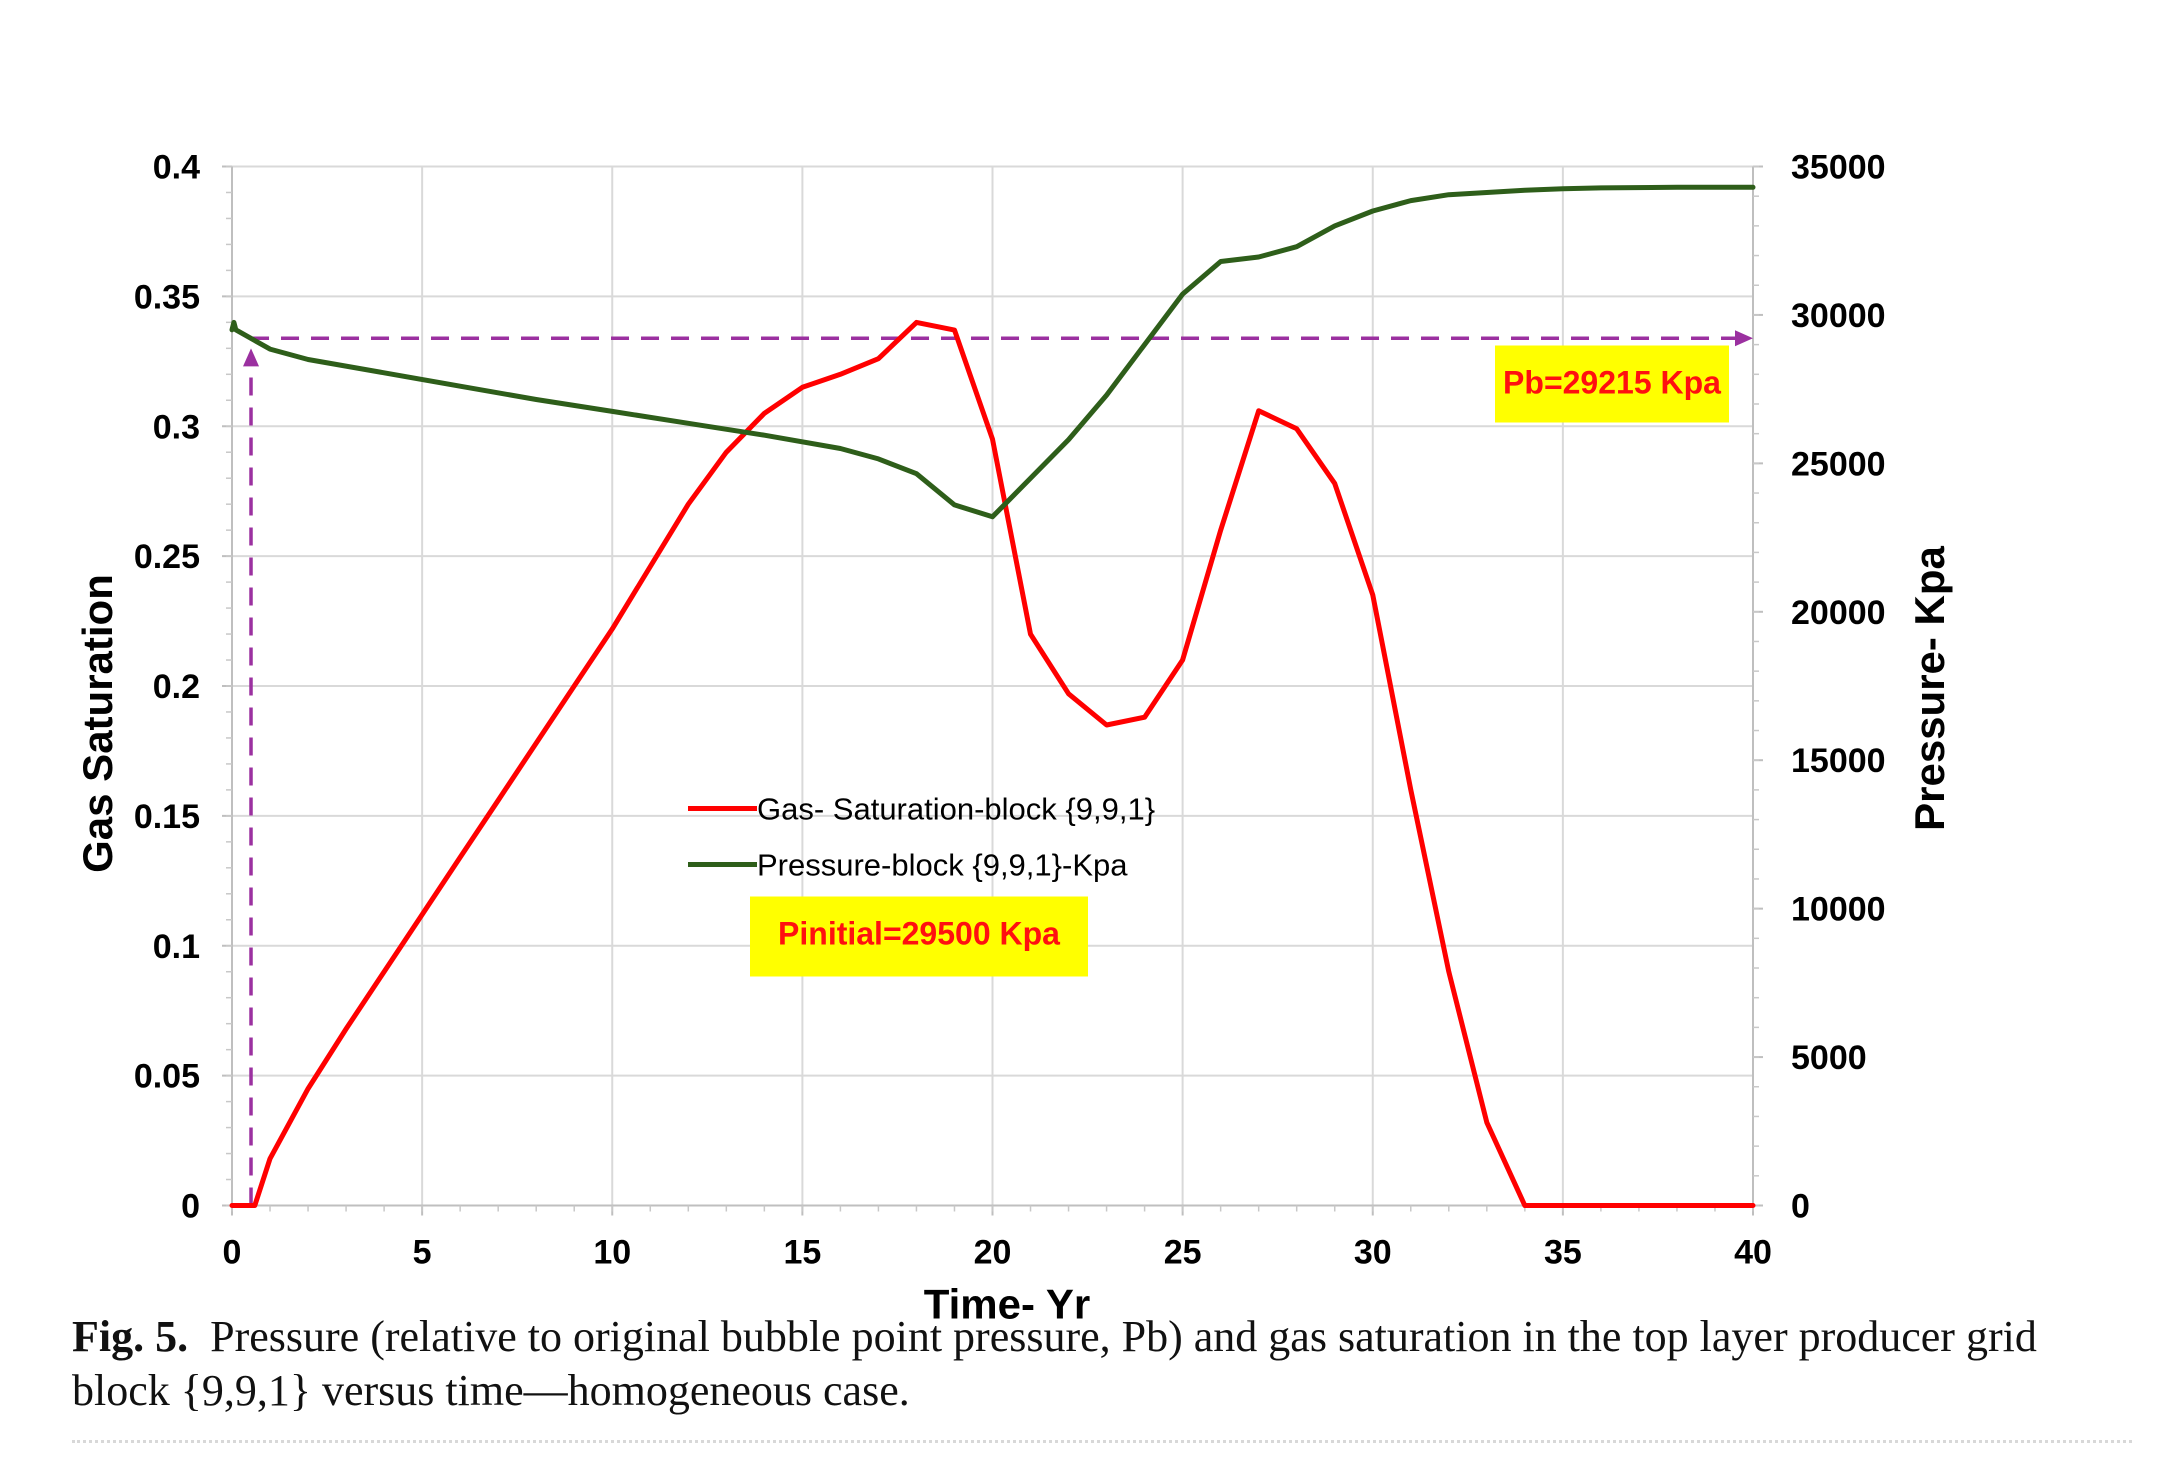 The height and width of the screenshot is (1457, 2180). Describe the element at coordinates (1373, 1253) in the screenshot. I see `x-tick-label: 30` at that location.